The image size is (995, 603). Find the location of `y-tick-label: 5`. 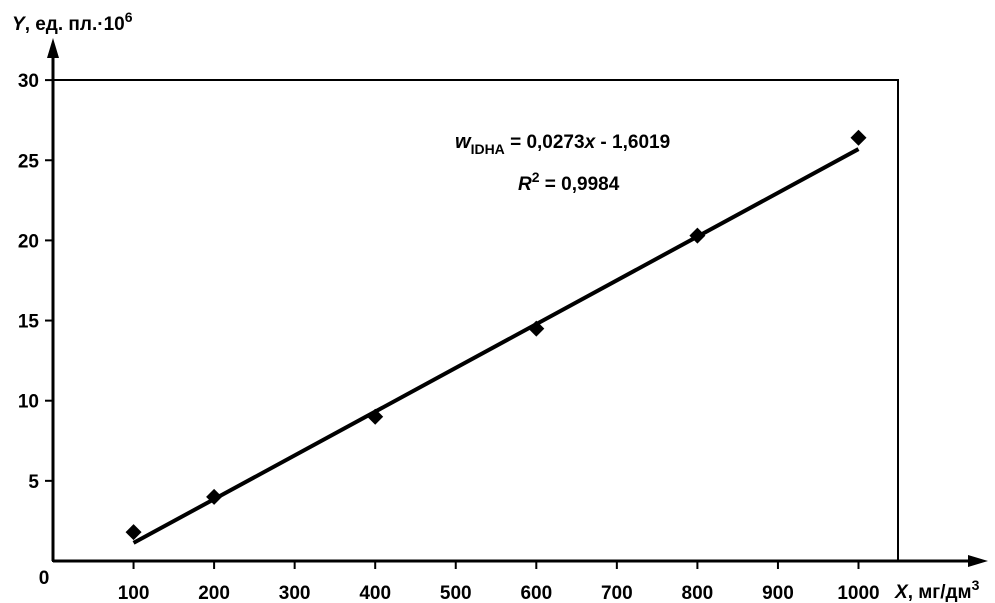

y-tick-label: 5 is located at coordinates (33, 482).